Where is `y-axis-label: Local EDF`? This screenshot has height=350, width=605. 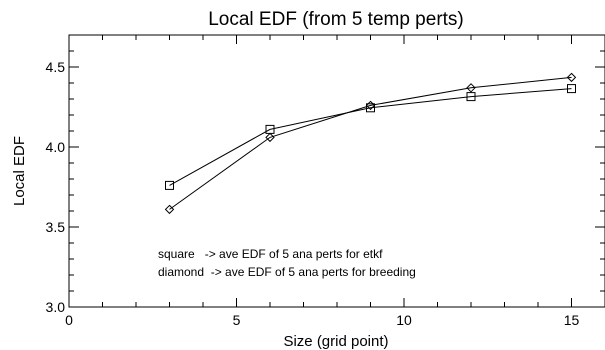 y-axis-label: Local EDF is located at coordinates (19, 171).